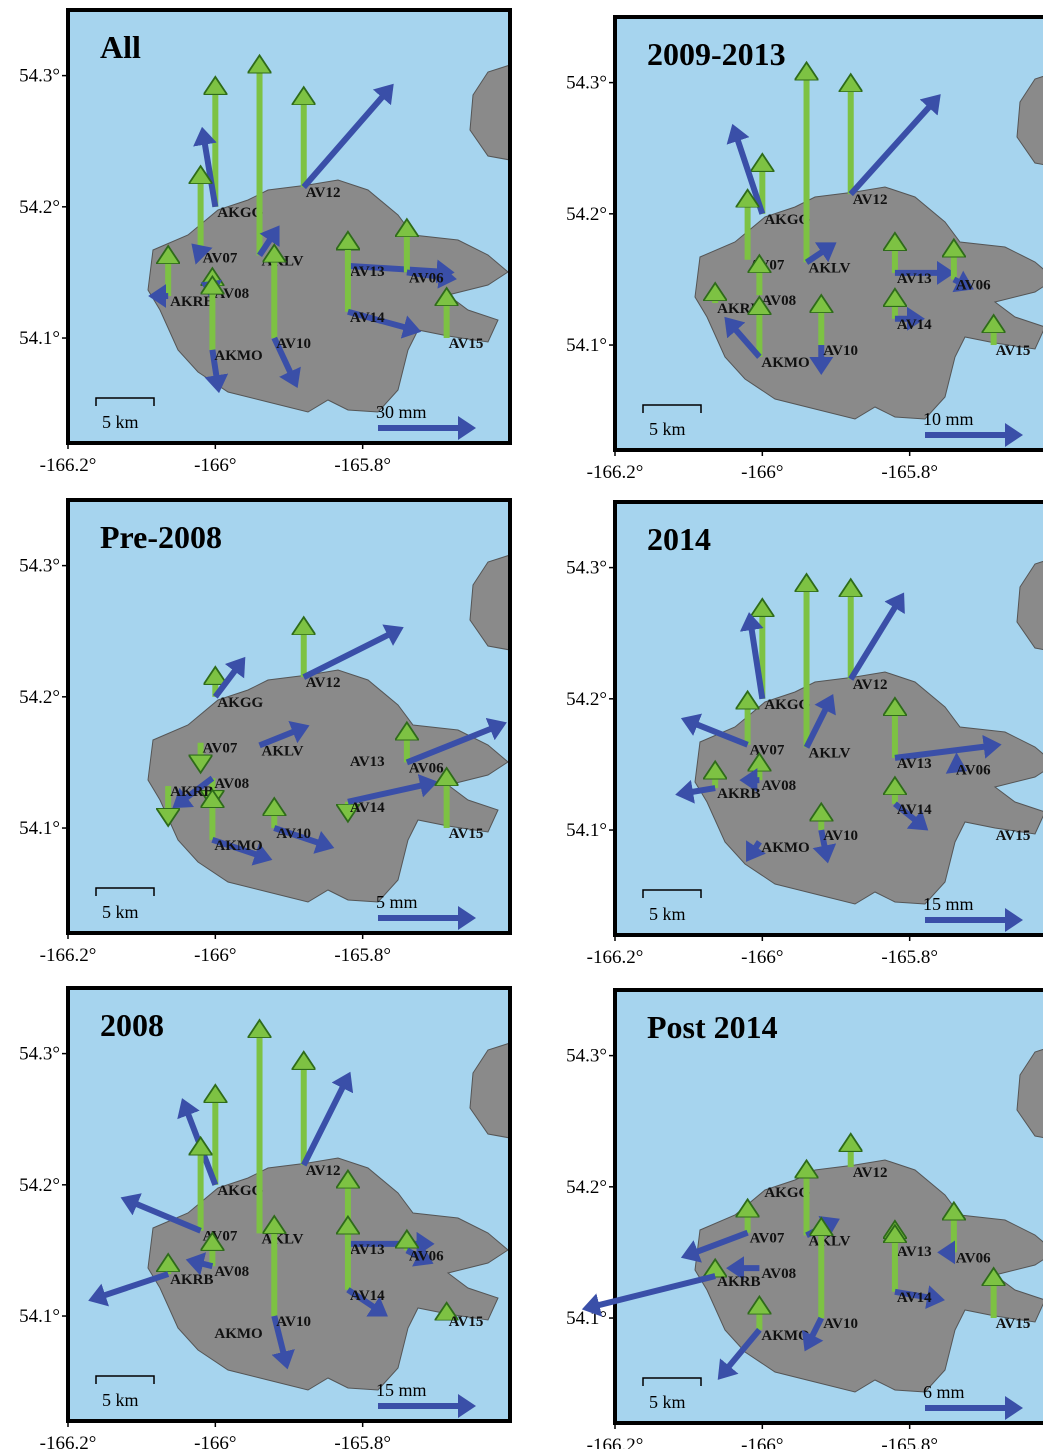 The height and width of the screenshot is (1449, 1043). What do you see at coordinates (716, 54) in the screenshot?
I see `panel-title: 2009-2013` at bounding box center [716, 54].